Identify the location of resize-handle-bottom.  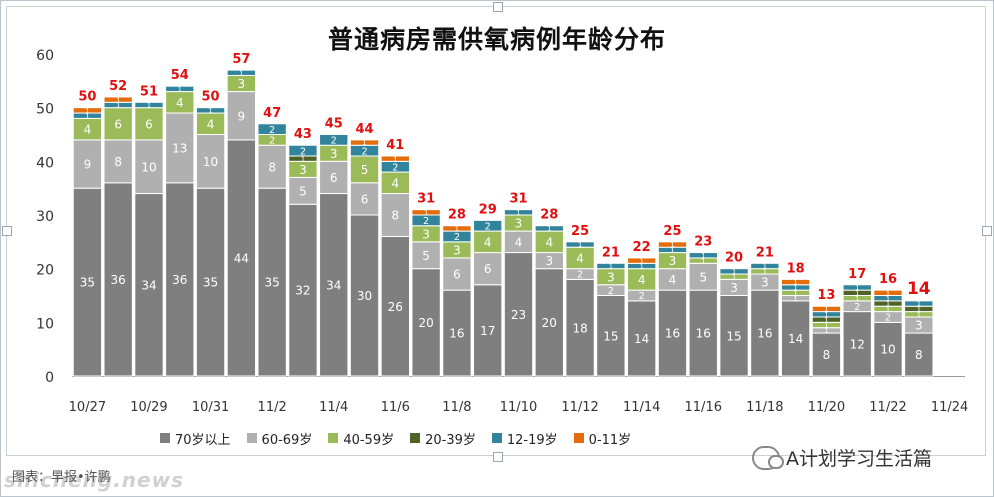
(498, 457).